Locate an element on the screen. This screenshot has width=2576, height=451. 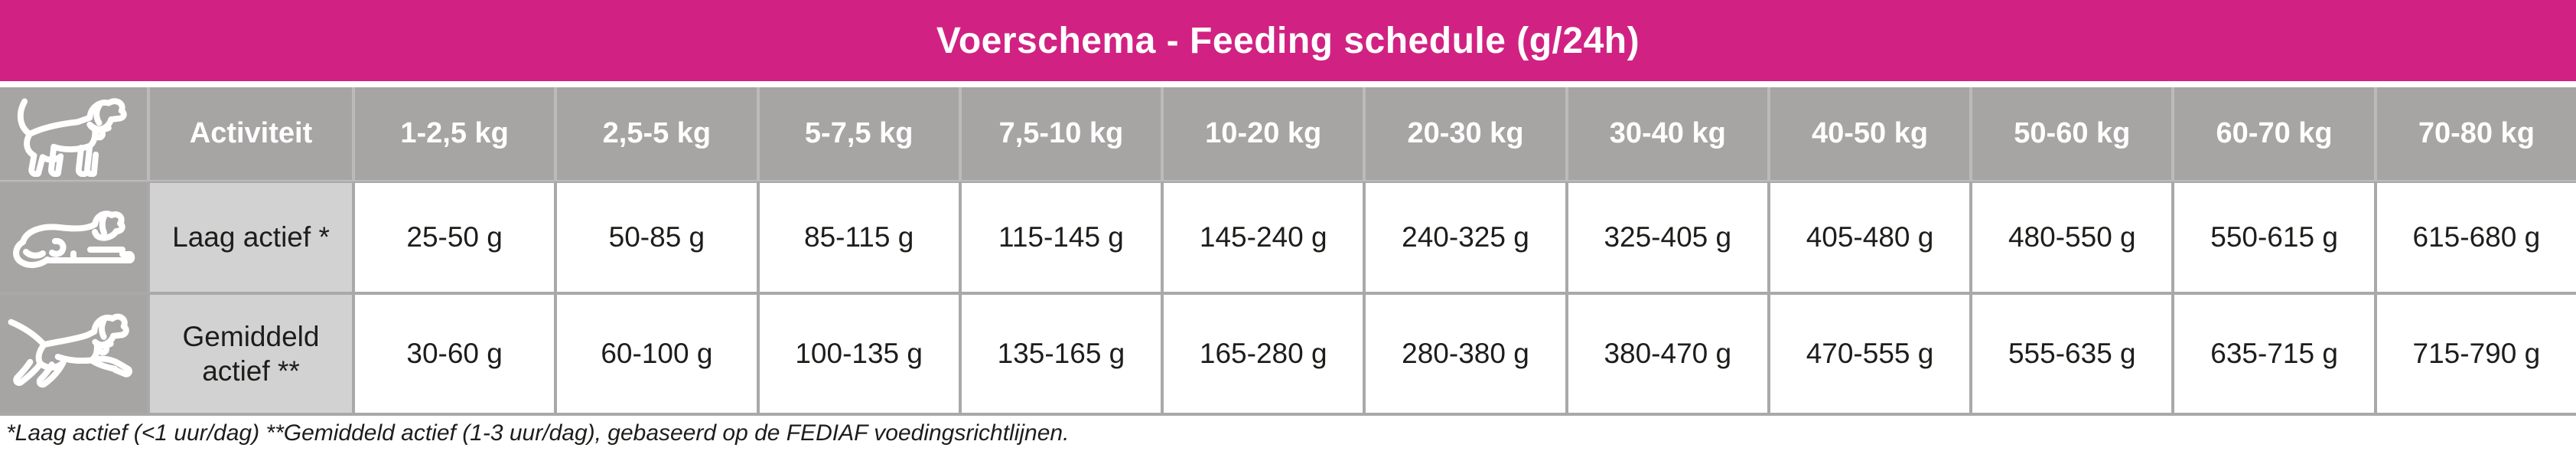
feeding-amount-cell: 325-405 g is located at coordinates (1667, 237).